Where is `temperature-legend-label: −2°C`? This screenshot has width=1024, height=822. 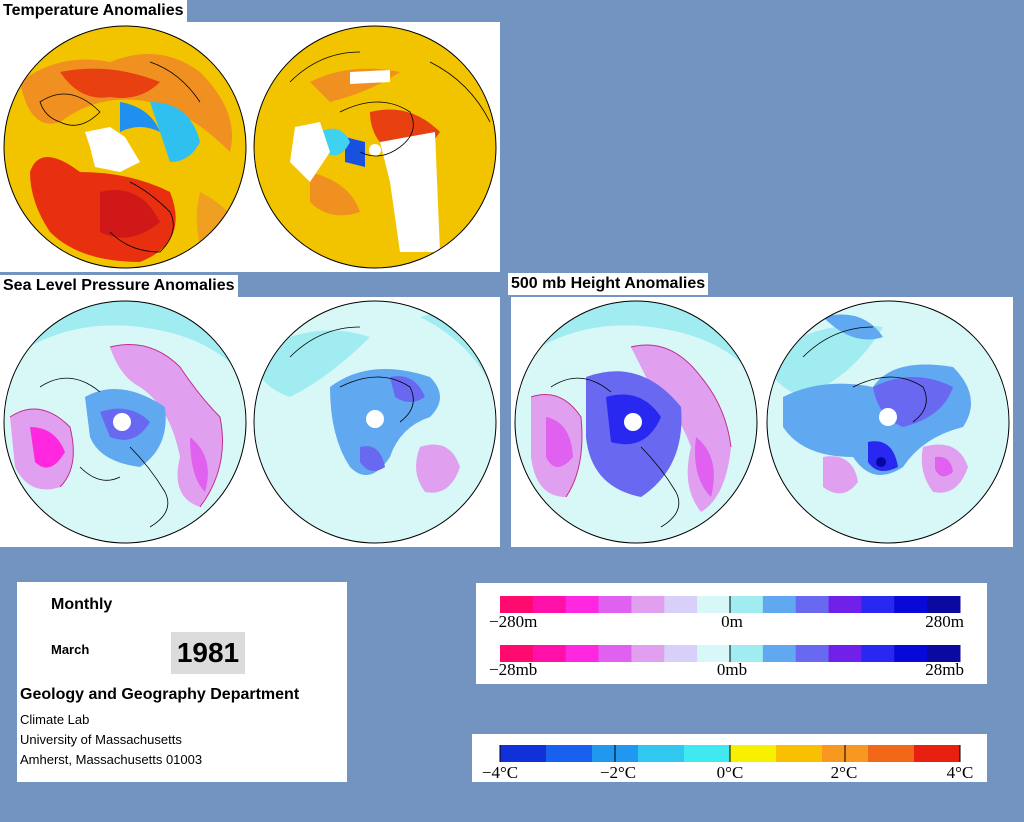
temperature-legend-label: −2°C is located at coordinates (618, 772).